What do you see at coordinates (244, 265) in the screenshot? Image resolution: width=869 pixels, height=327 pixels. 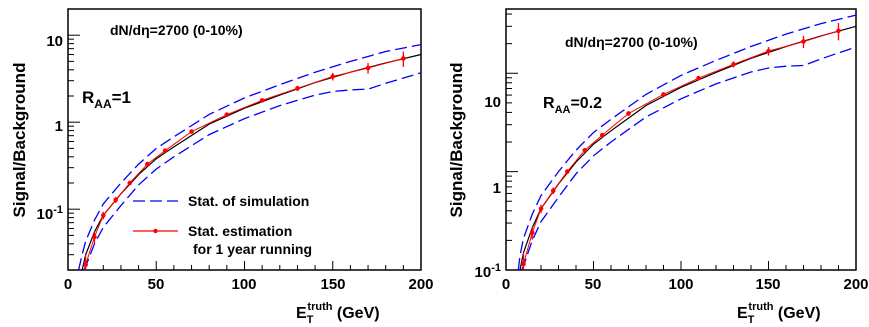 I see `left-x-ticks` at bounding box center [244, 265].